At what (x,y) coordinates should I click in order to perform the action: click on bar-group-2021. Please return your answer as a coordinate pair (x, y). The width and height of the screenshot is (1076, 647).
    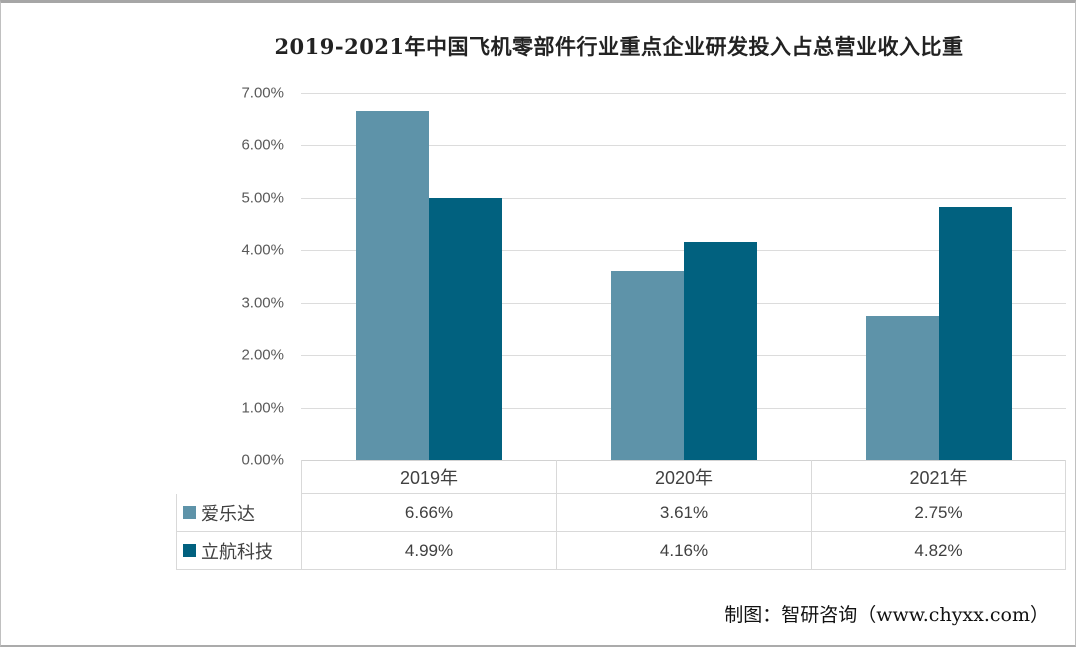
    Looking at the image, I should click on (938, 276).